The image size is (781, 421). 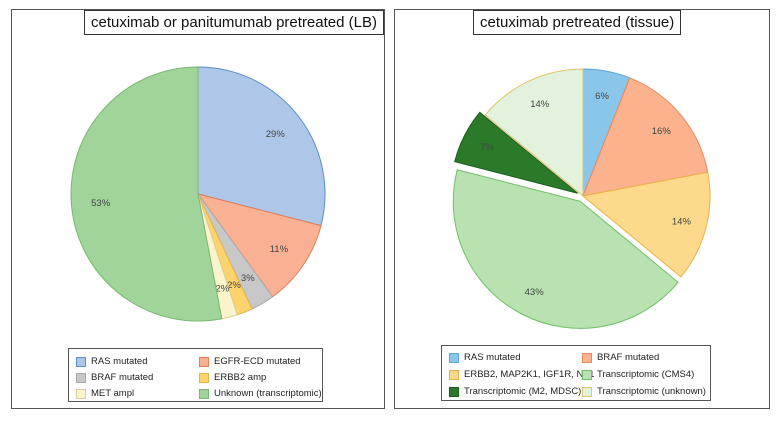 I want to click on legend-label: ERBB2 amp, so click(x=240, y=377).